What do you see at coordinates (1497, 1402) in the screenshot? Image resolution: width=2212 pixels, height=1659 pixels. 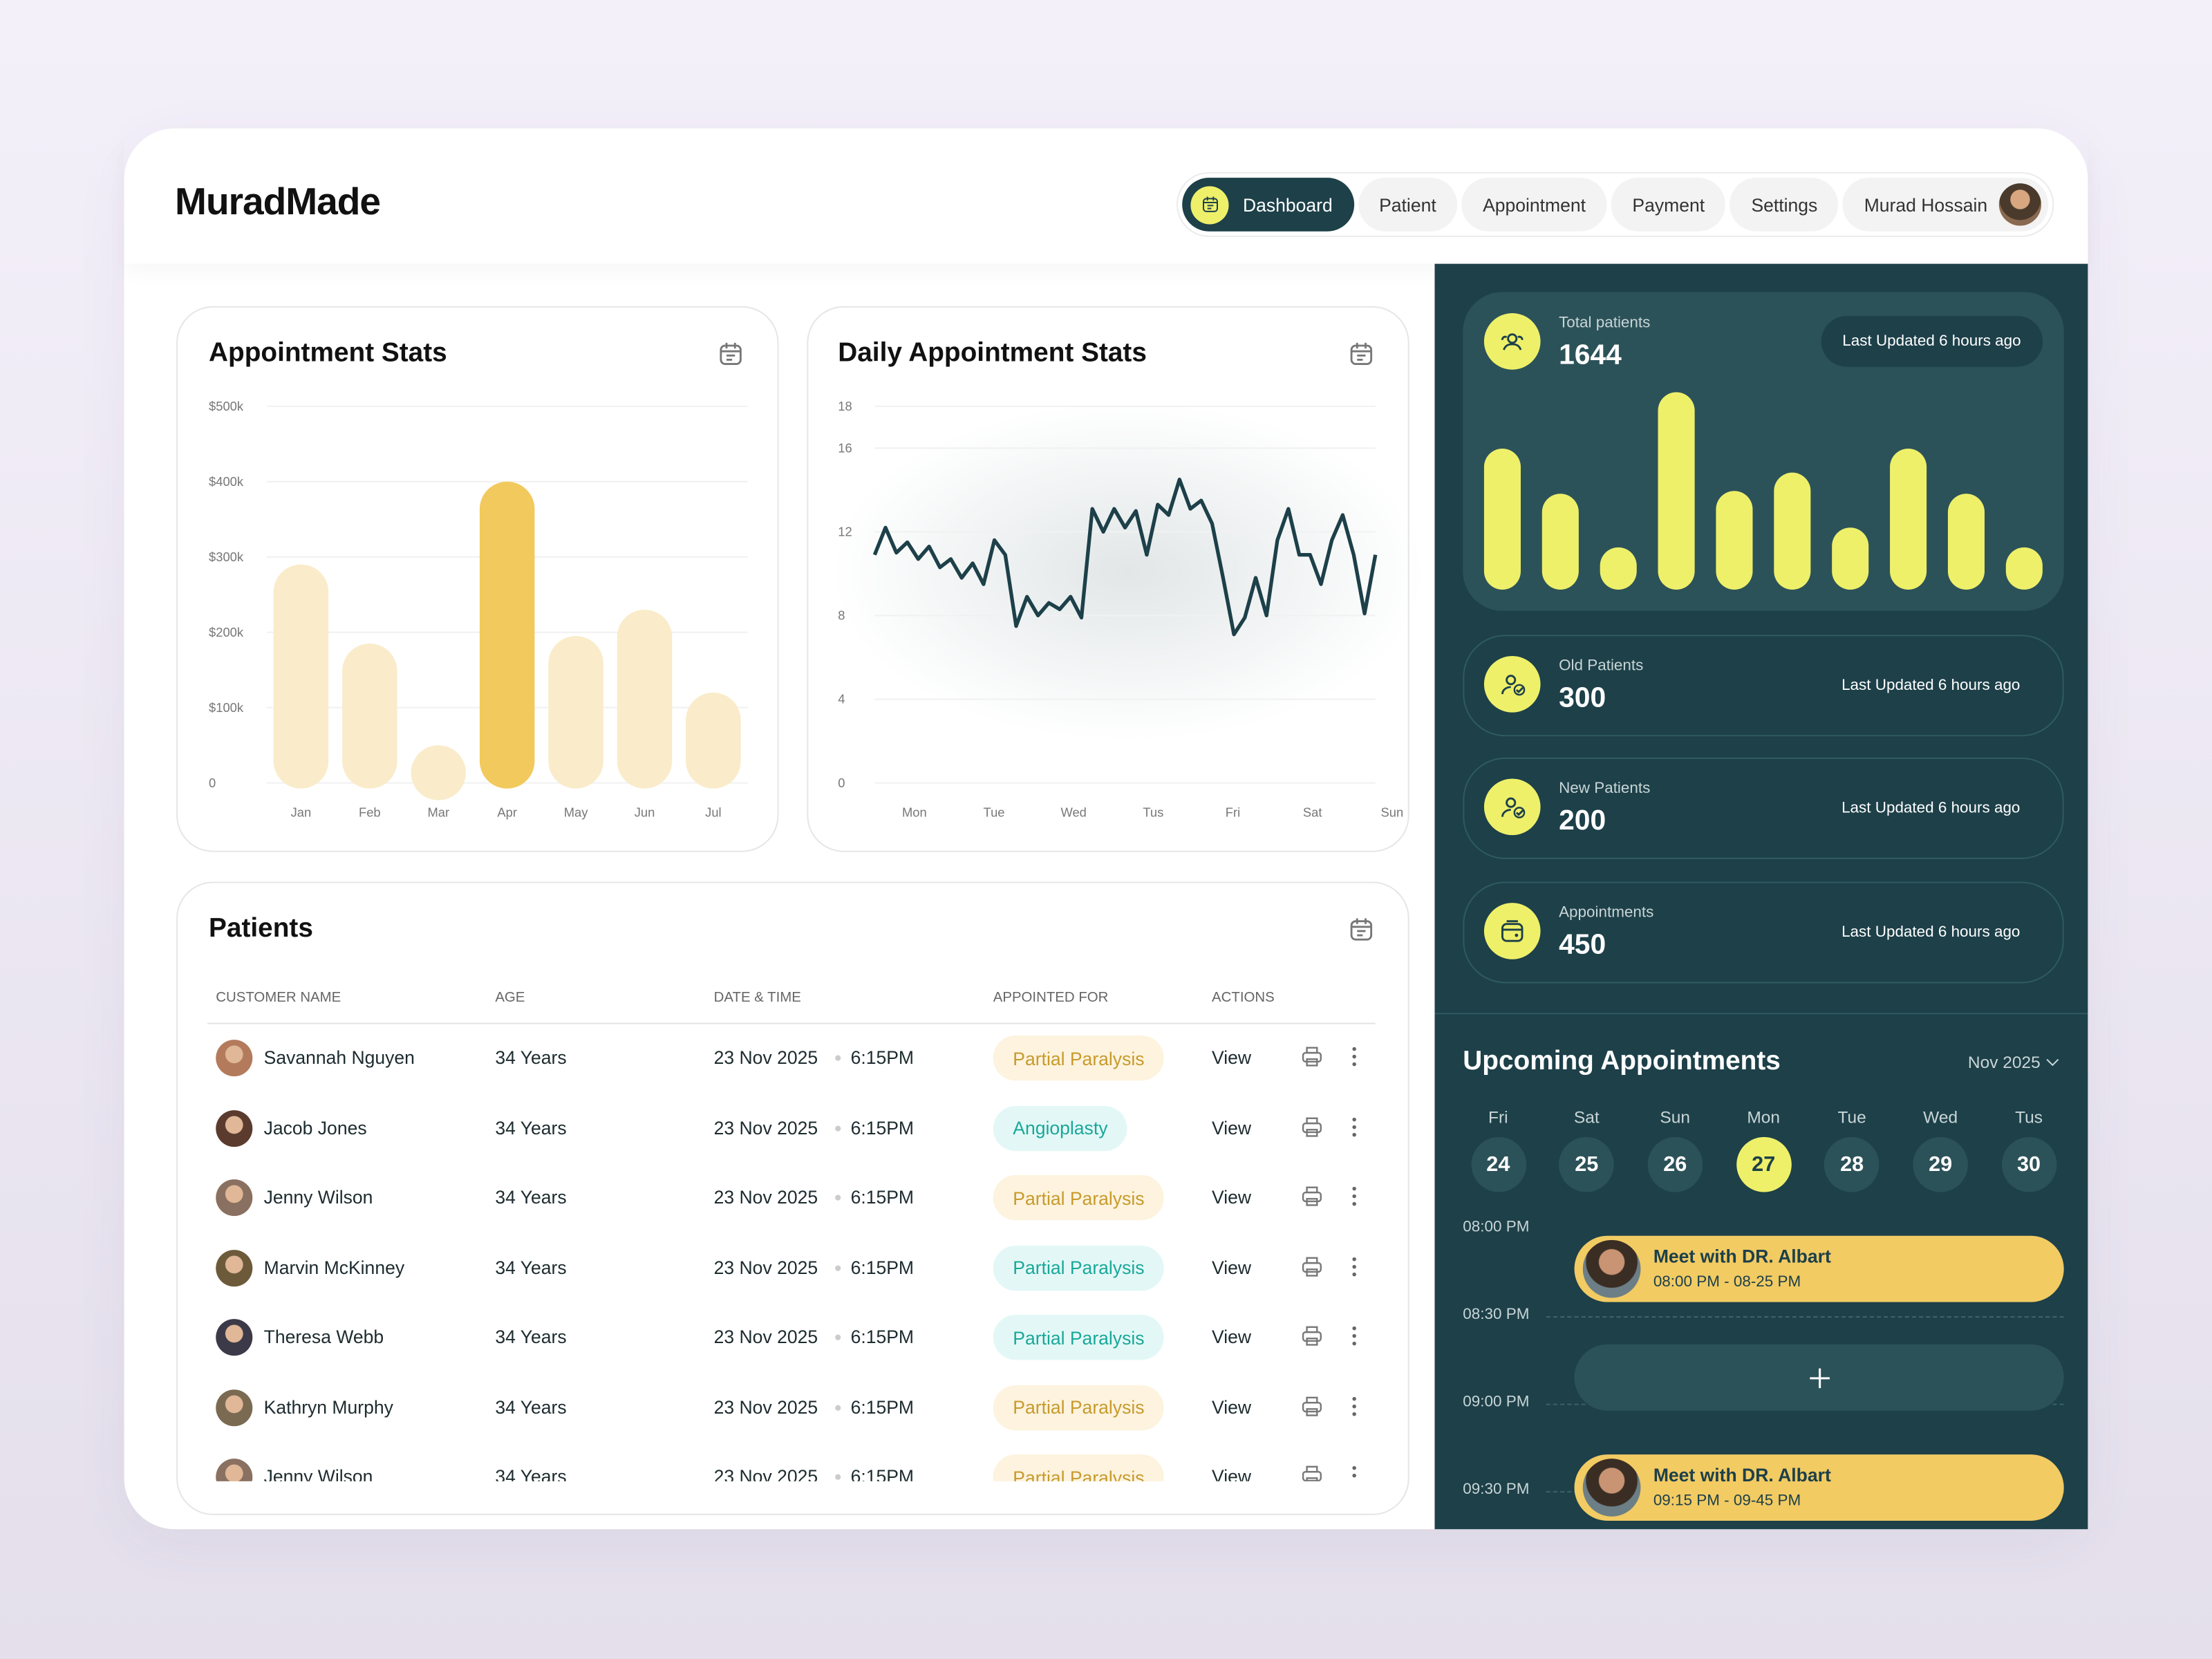 I see `time-label: 09:00 PM` at bounding box center [1497, 1402].